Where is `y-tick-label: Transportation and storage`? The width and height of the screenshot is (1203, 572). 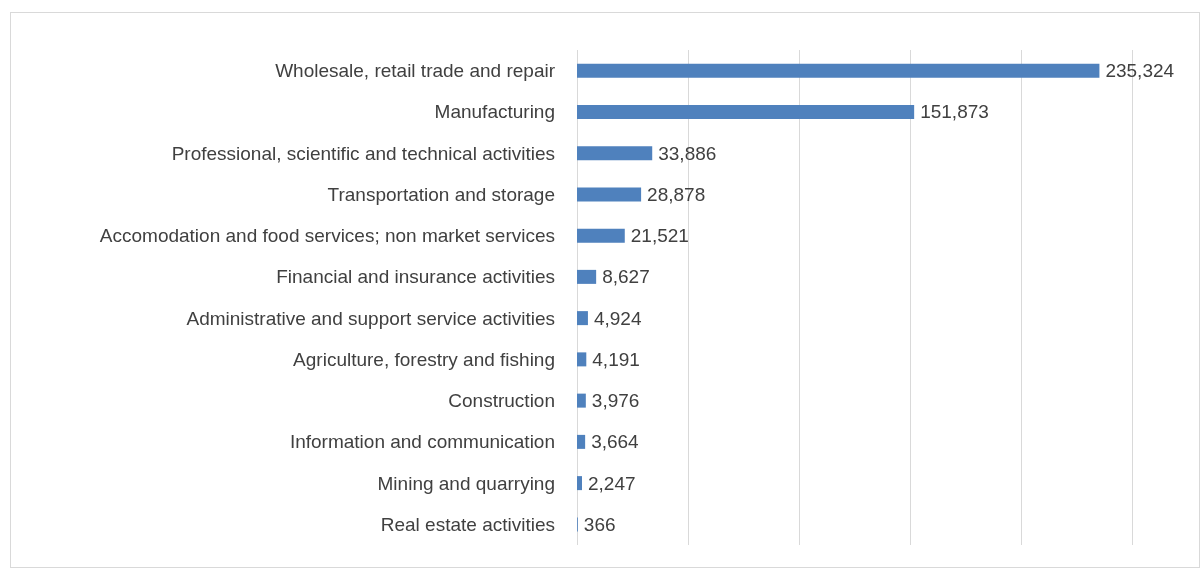
y-tick-label: Transportation and storage is located at coordinates (441, 194).